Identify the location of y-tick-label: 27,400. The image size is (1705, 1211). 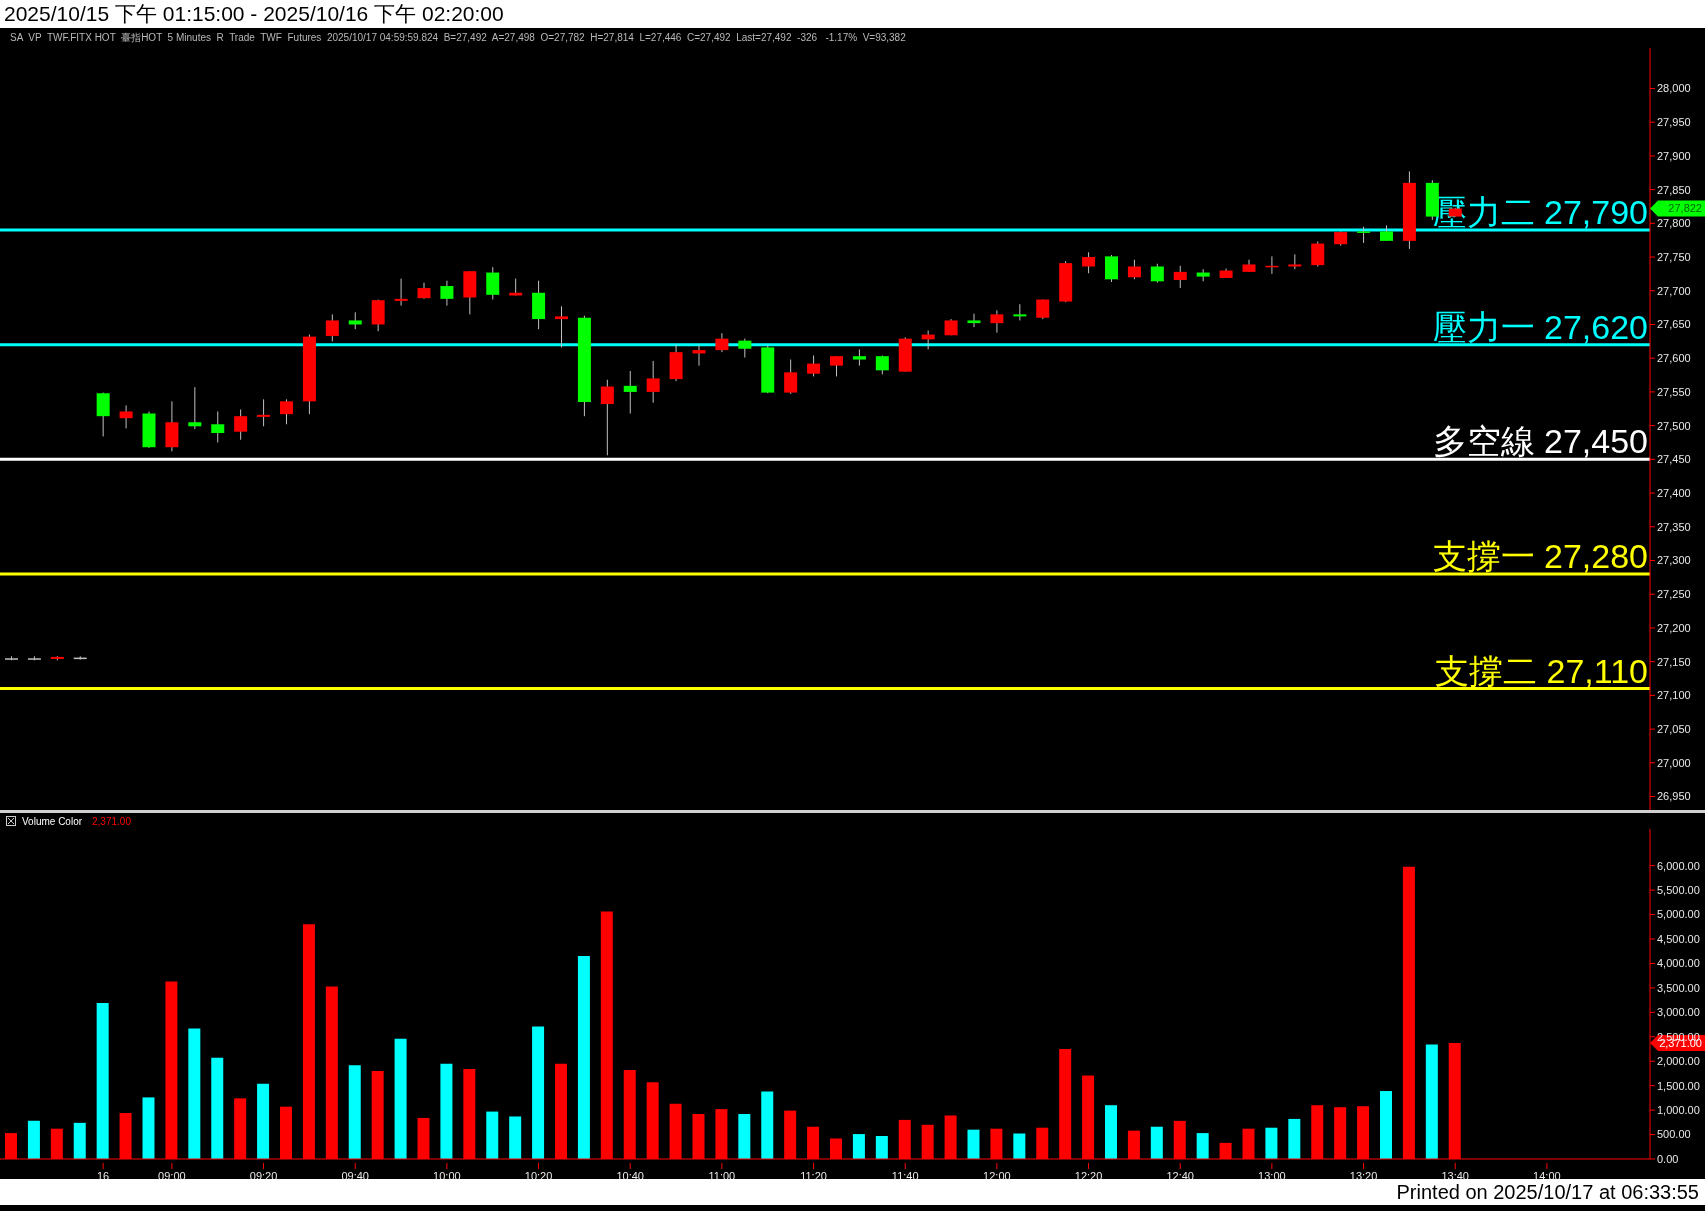
(1674, 492).